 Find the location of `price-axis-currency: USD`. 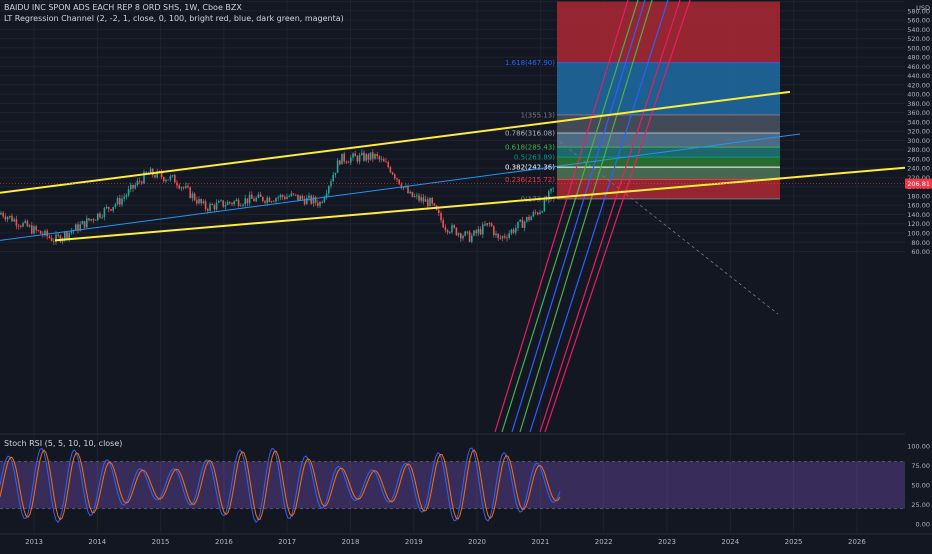

price-axis-currency: USD is located at coordinates (923, 8).